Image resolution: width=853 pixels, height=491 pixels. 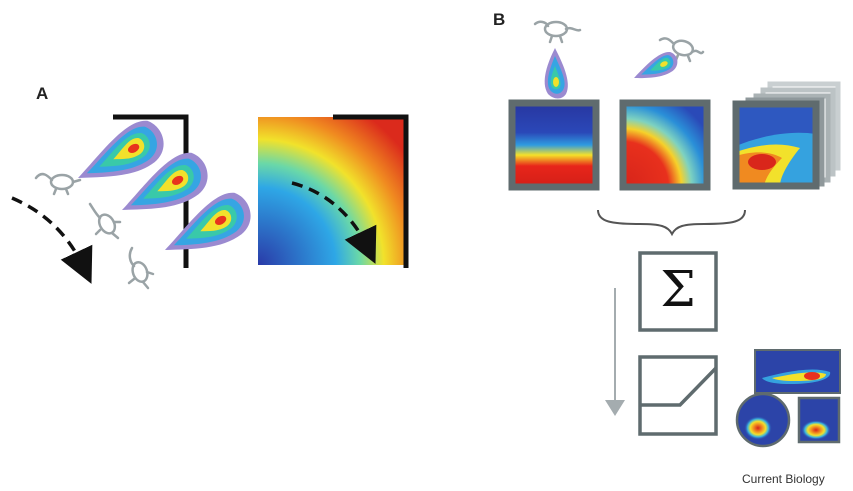 I want to click on journal-credit: Current Biology, so click(x=783, y=479).